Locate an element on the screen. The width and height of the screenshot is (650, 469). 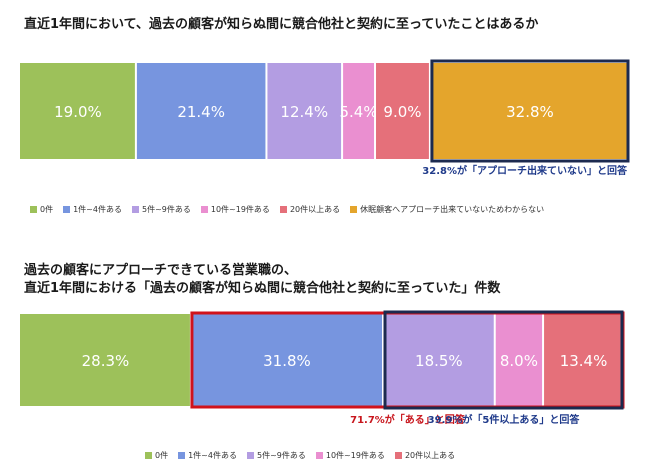
chart1-legend-item-3: 10件~19件ある is located at coordinates (235, 209).